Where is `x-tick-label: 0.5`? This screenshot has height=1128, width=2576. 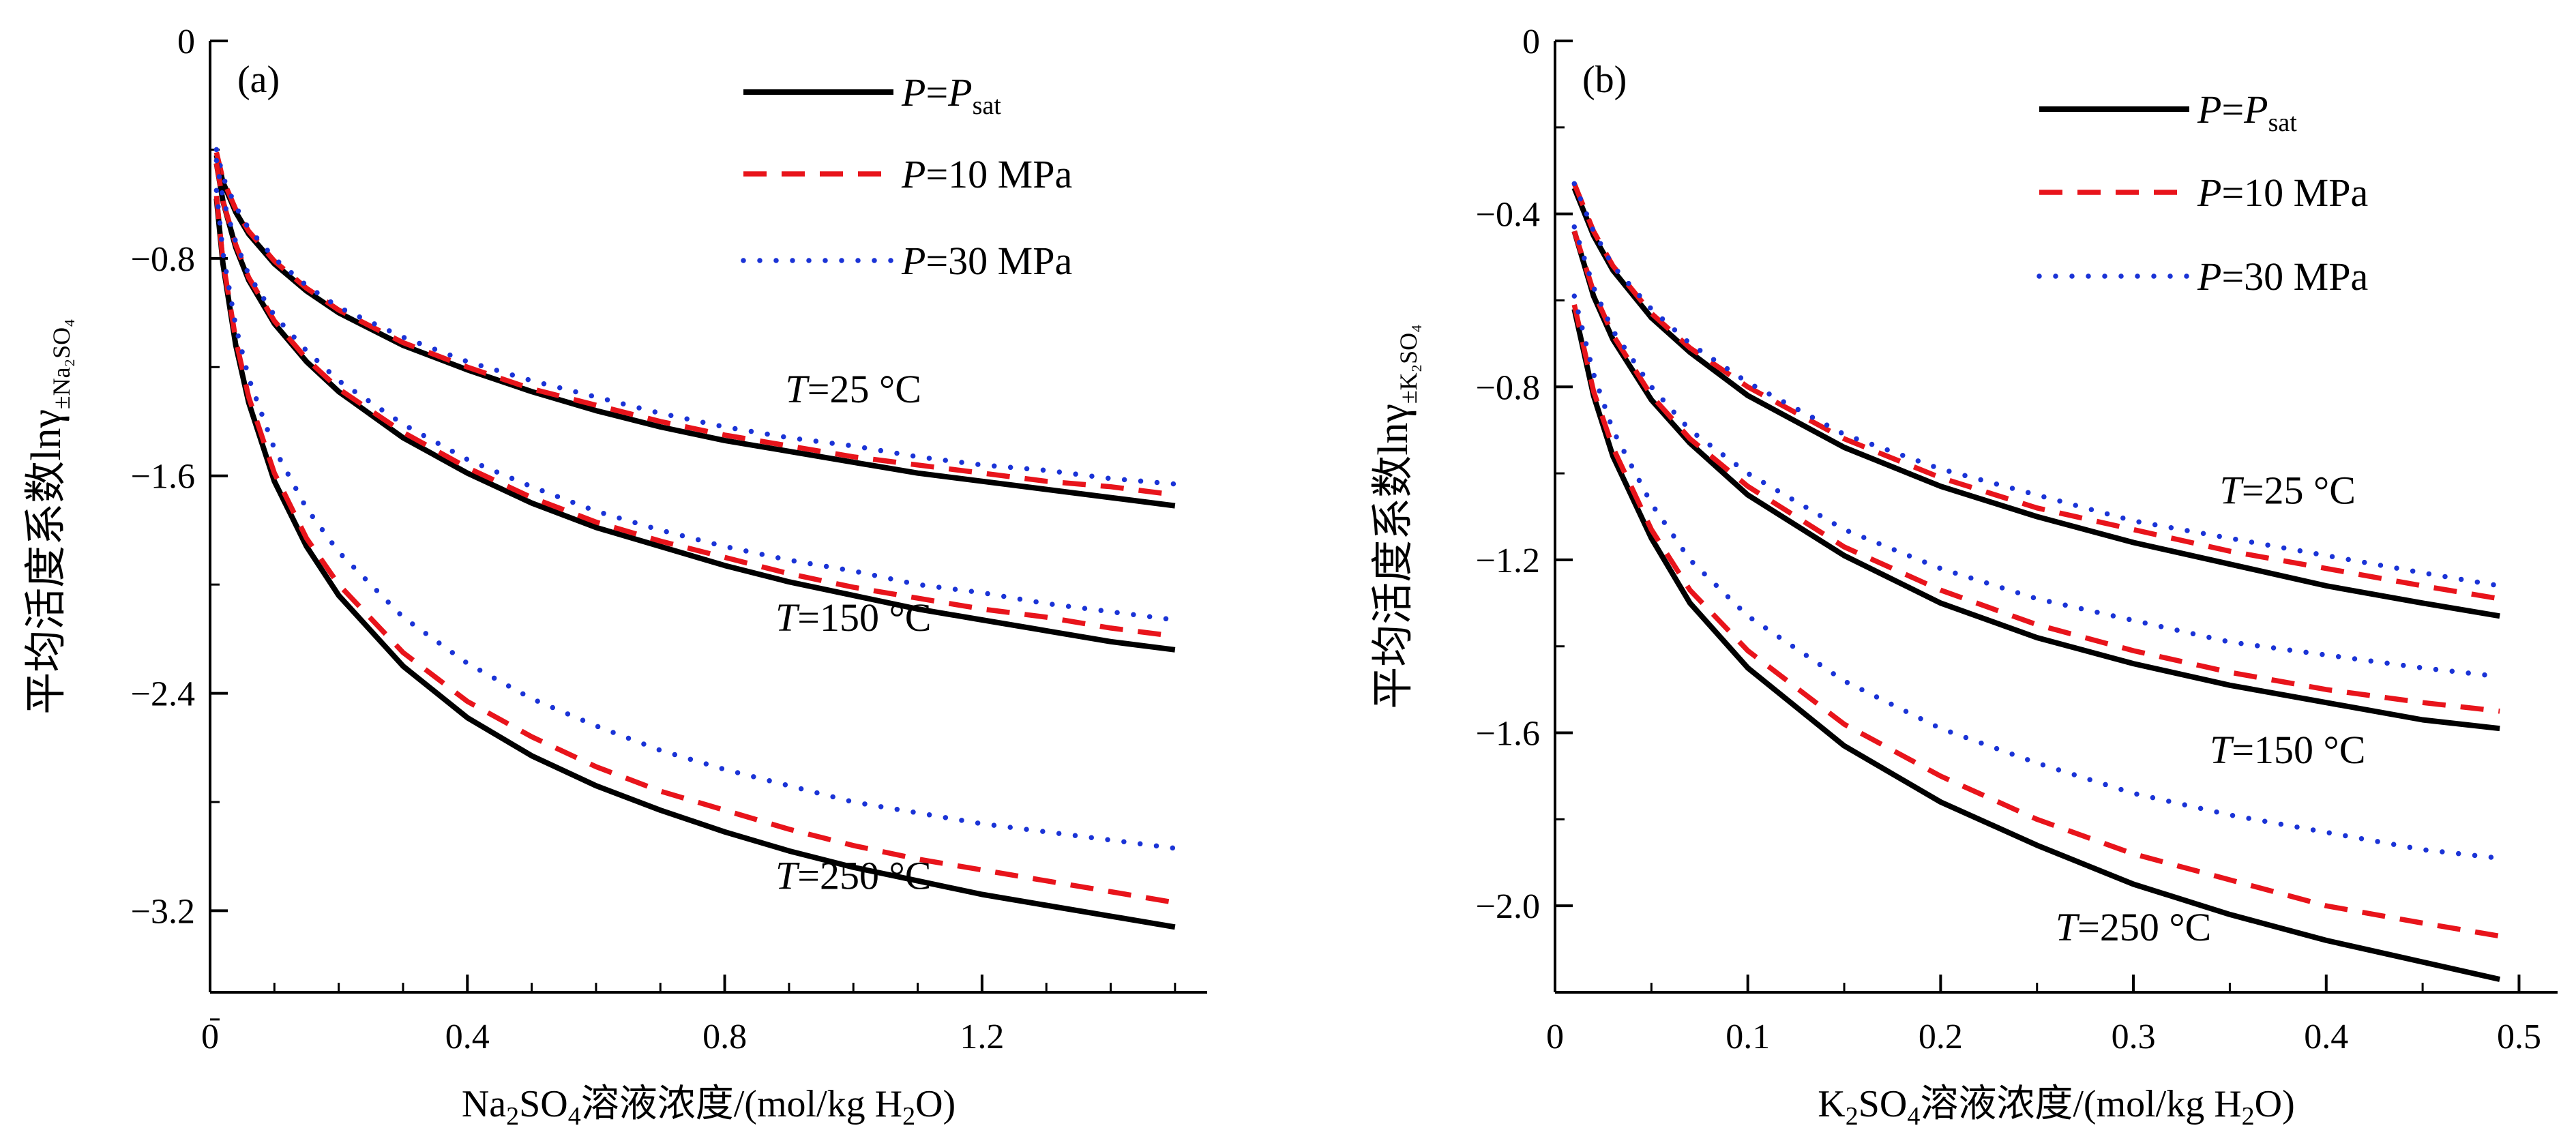
x-tick-label: 0.5 is located at coordinates (2519, 1037).